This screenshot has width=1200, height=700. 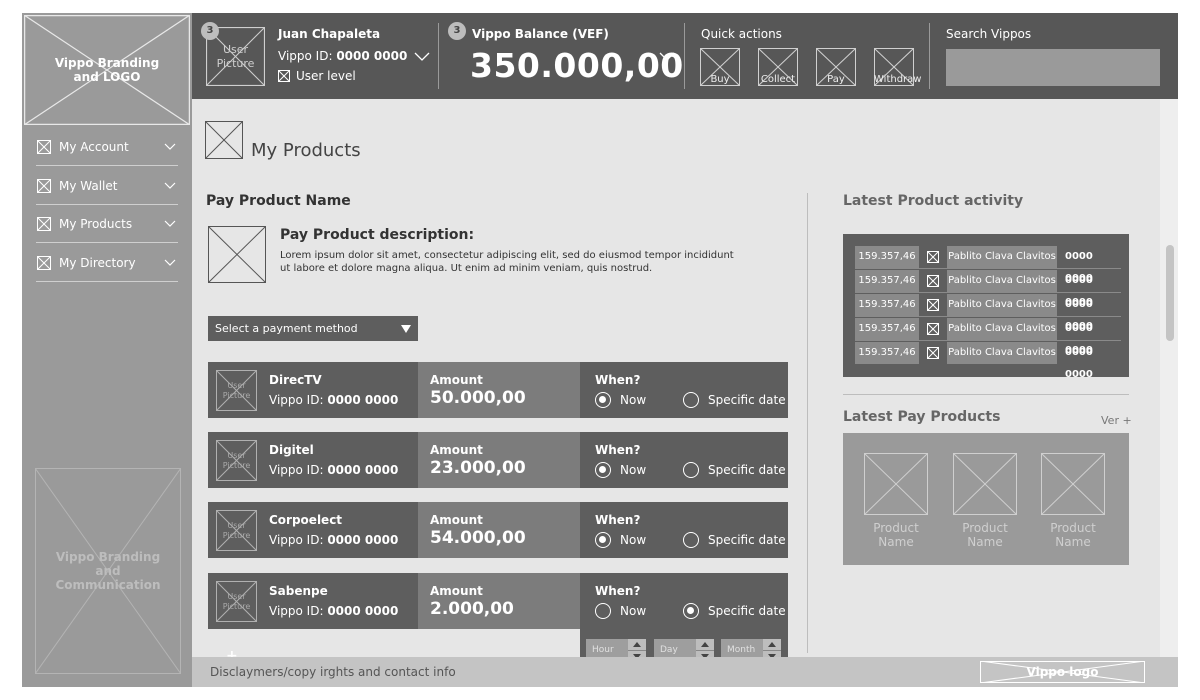 I want to click on quick-action-withdraw: Withdraw, so click(x=897, y=67).